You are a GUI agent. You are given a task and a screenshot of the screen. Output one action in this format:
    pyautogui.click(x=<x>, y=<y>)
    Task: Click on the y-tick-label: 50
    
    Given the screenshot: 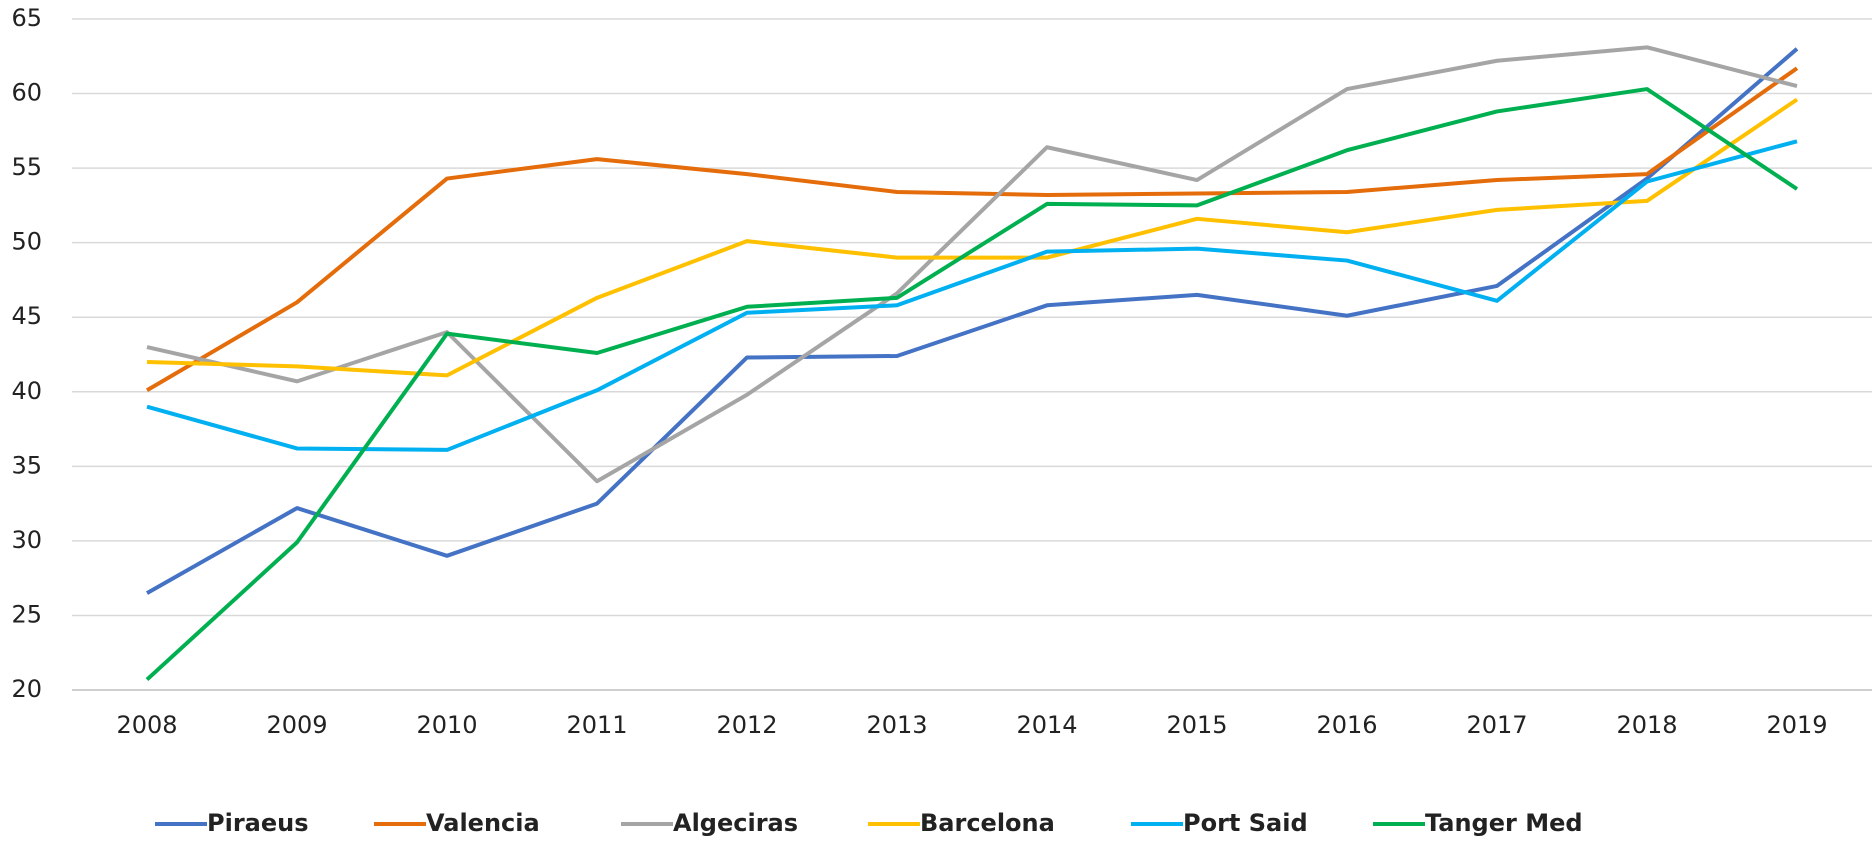 What is the action you would take?
    pyautogui.click(x=26, y=242)
    